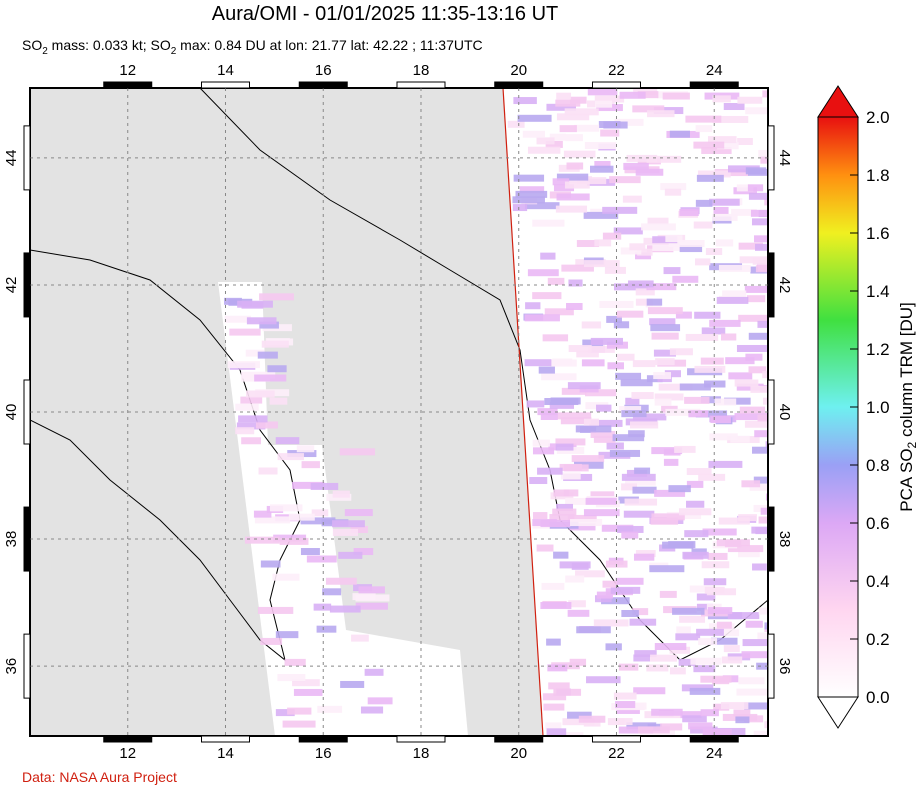 This screenshot has width=919, height=805. I want to click on colorbar-tick-label: 1.2, so click(878, 349).